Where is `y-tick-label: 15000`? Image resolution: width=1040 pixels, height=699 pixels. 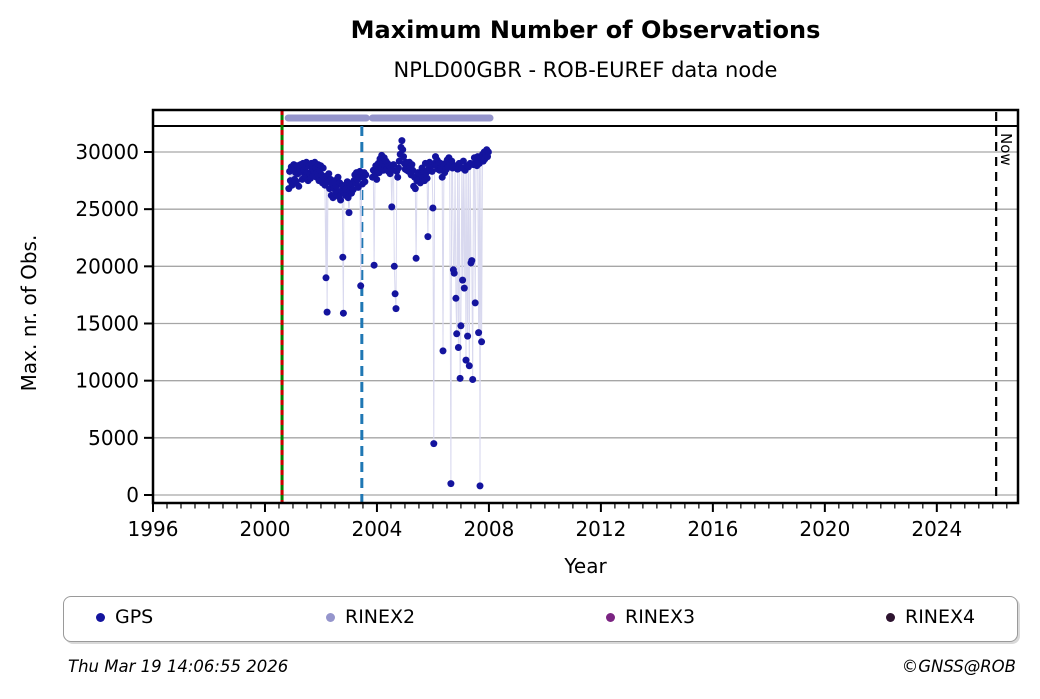
y-tick-label: 15000 is located at coordinates (107, 324).